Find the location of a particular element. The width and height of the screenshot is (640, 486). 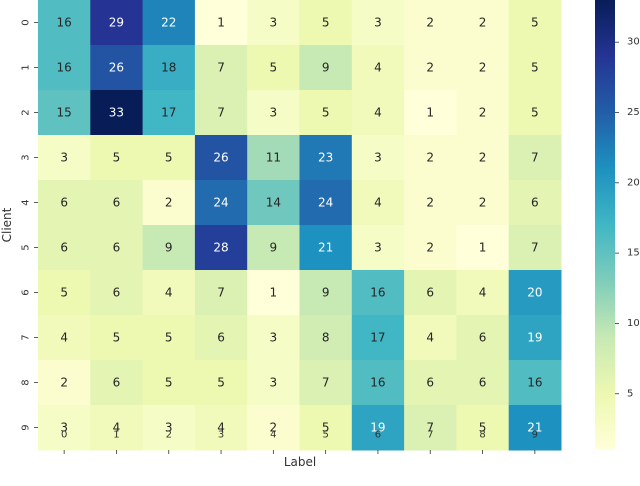

y-tick-label: 2 is located at coordinates (26, 112).